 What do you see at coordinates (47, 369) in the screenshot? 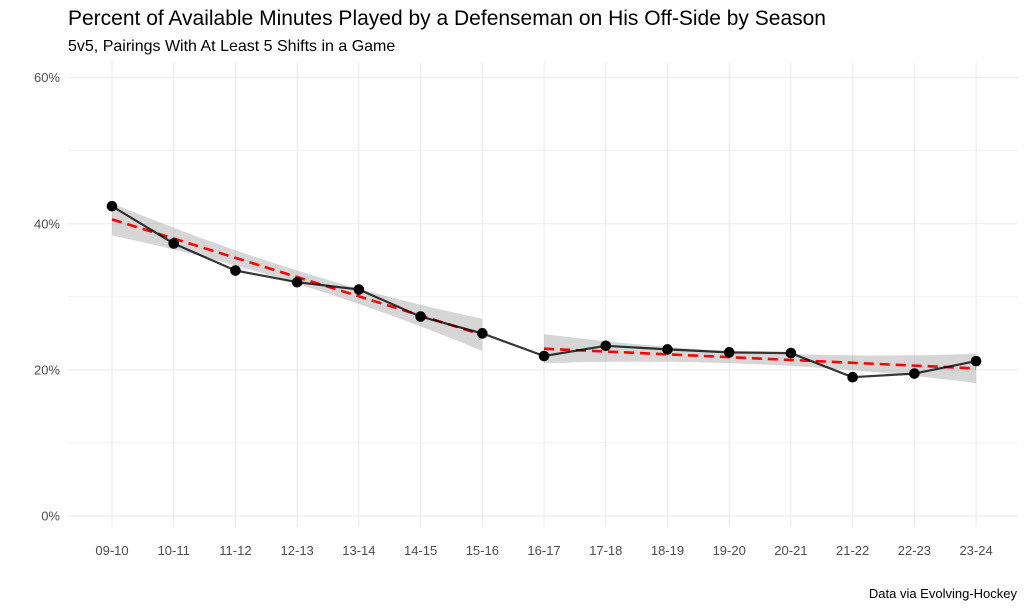
I see `y-tick-label: 20%` at bounding box center [47, 369].